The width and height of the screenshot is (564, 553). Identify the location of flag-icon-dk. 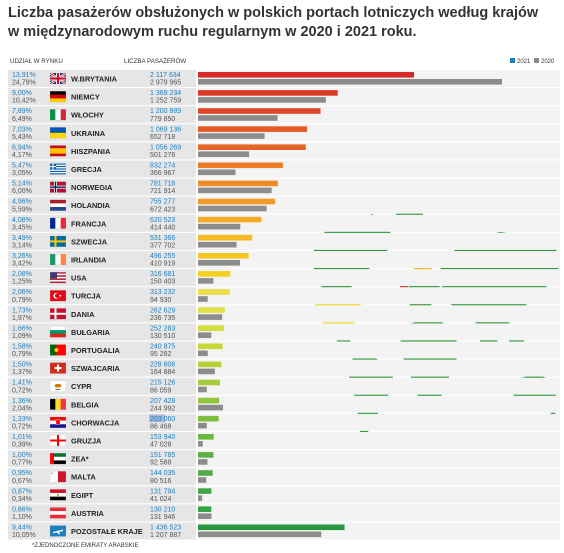
(58, 314).